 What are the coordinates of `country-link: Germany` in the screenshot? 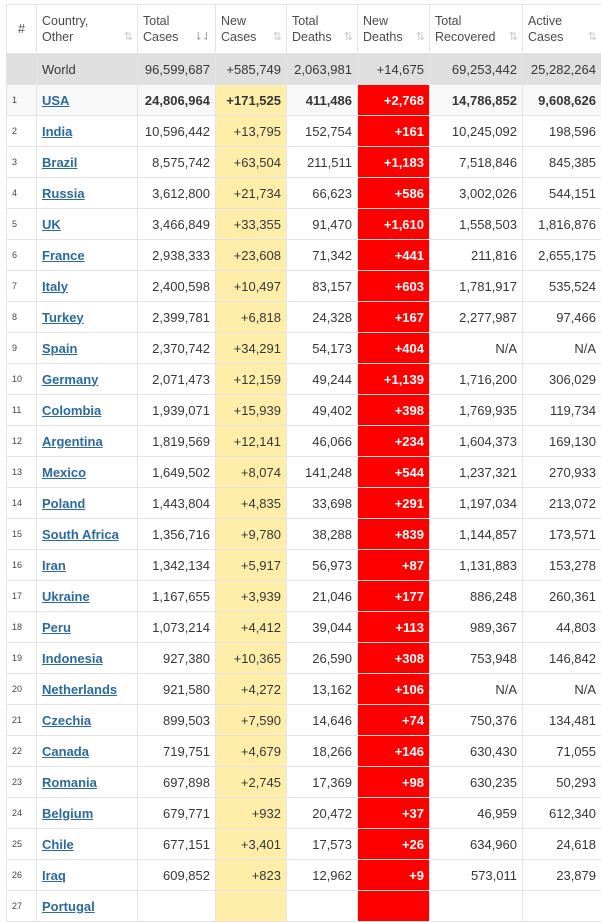 It's located at (70, 379).